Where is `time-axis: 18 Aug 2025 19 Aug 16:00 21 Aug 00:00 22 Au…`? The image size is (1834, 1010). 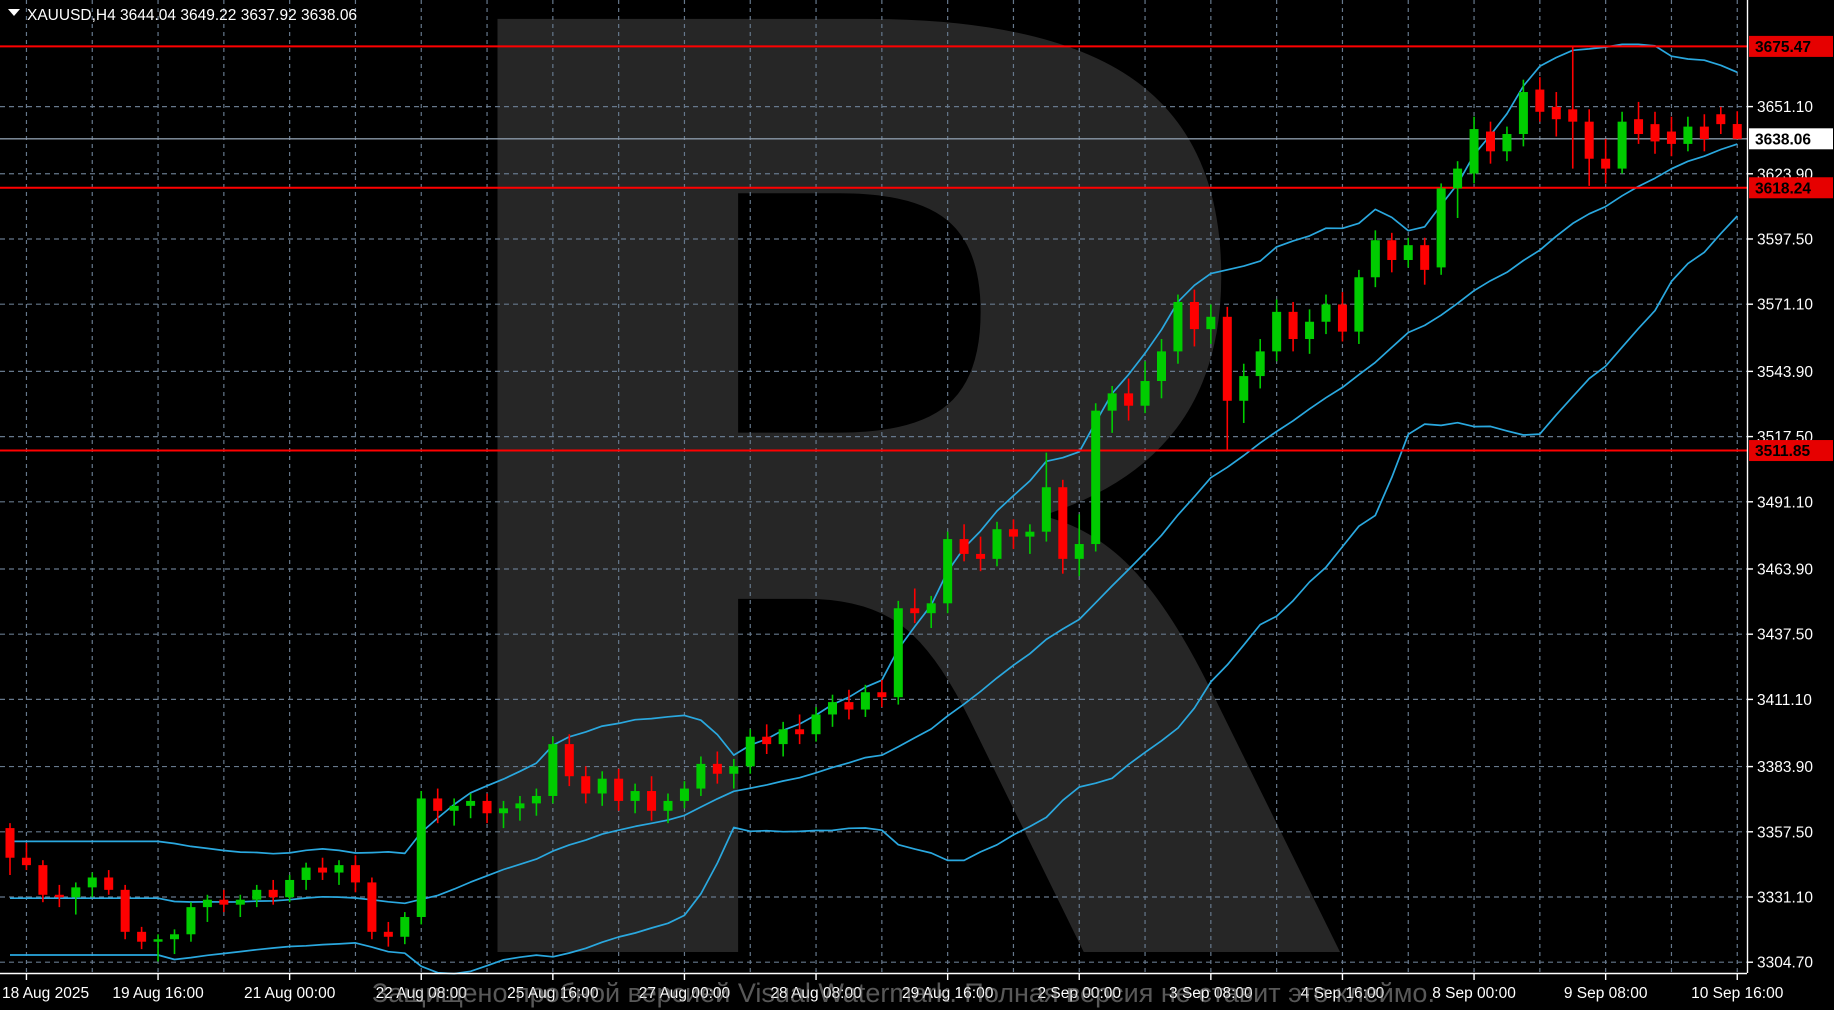
time-axis: 18 Aug 2025 19 Aug 16:00 21 Aug 00:00 22 Au… is located at coordinates (892, 987).